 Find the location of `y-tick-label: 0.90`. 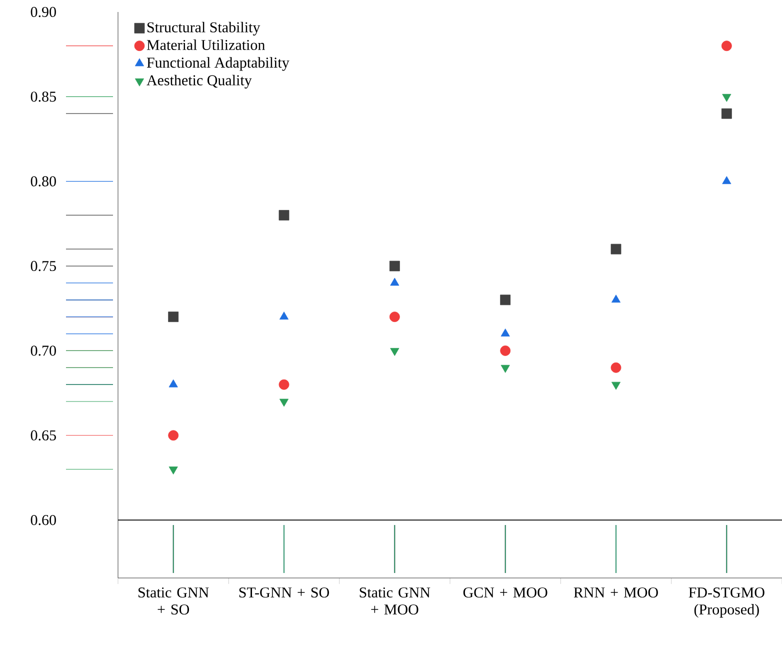

y-tick-label: 0.90 is located at coordinates (43, 12).